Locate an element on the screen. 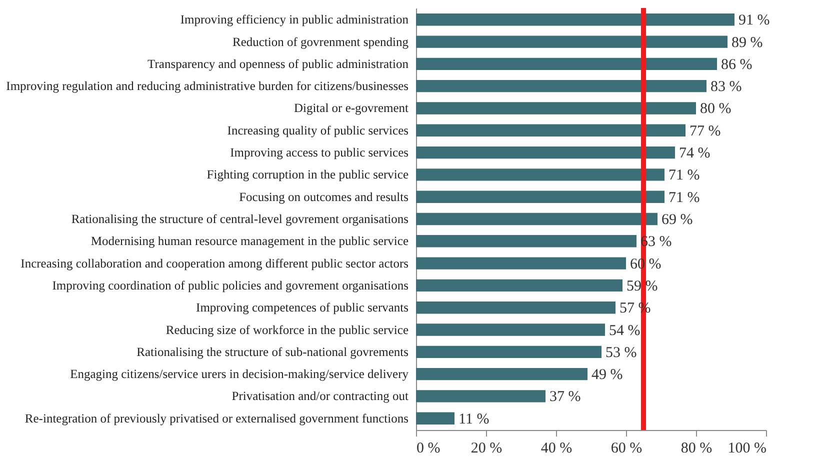  y-tick-label: Digital or e-govrement is located at coordinates (352, 108).